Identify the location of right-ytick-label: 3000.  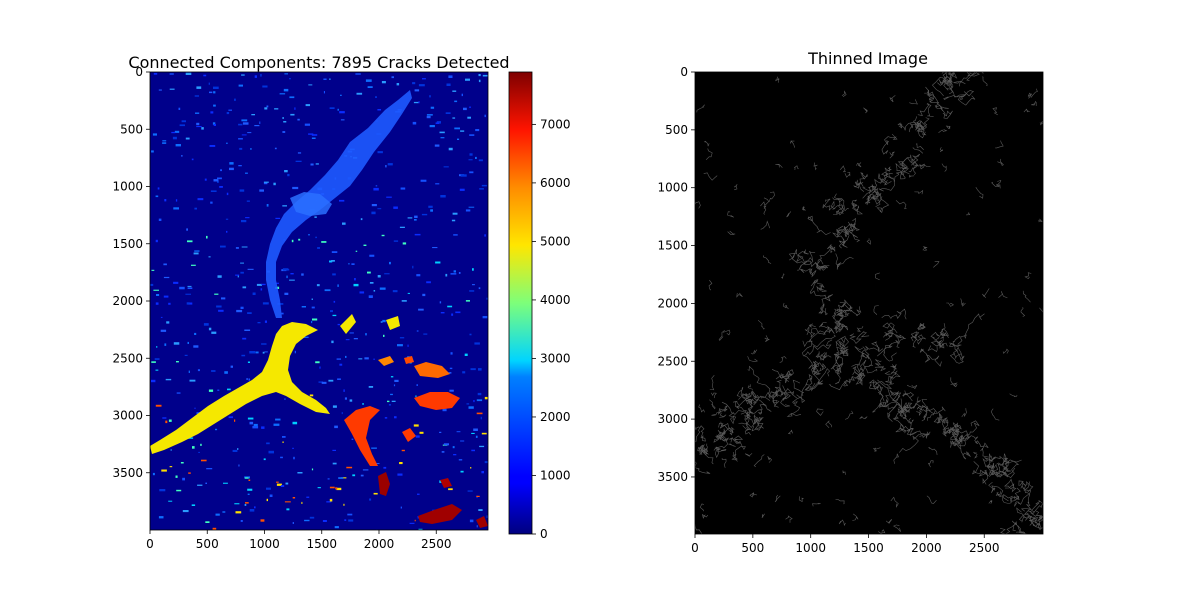
(672, 419).